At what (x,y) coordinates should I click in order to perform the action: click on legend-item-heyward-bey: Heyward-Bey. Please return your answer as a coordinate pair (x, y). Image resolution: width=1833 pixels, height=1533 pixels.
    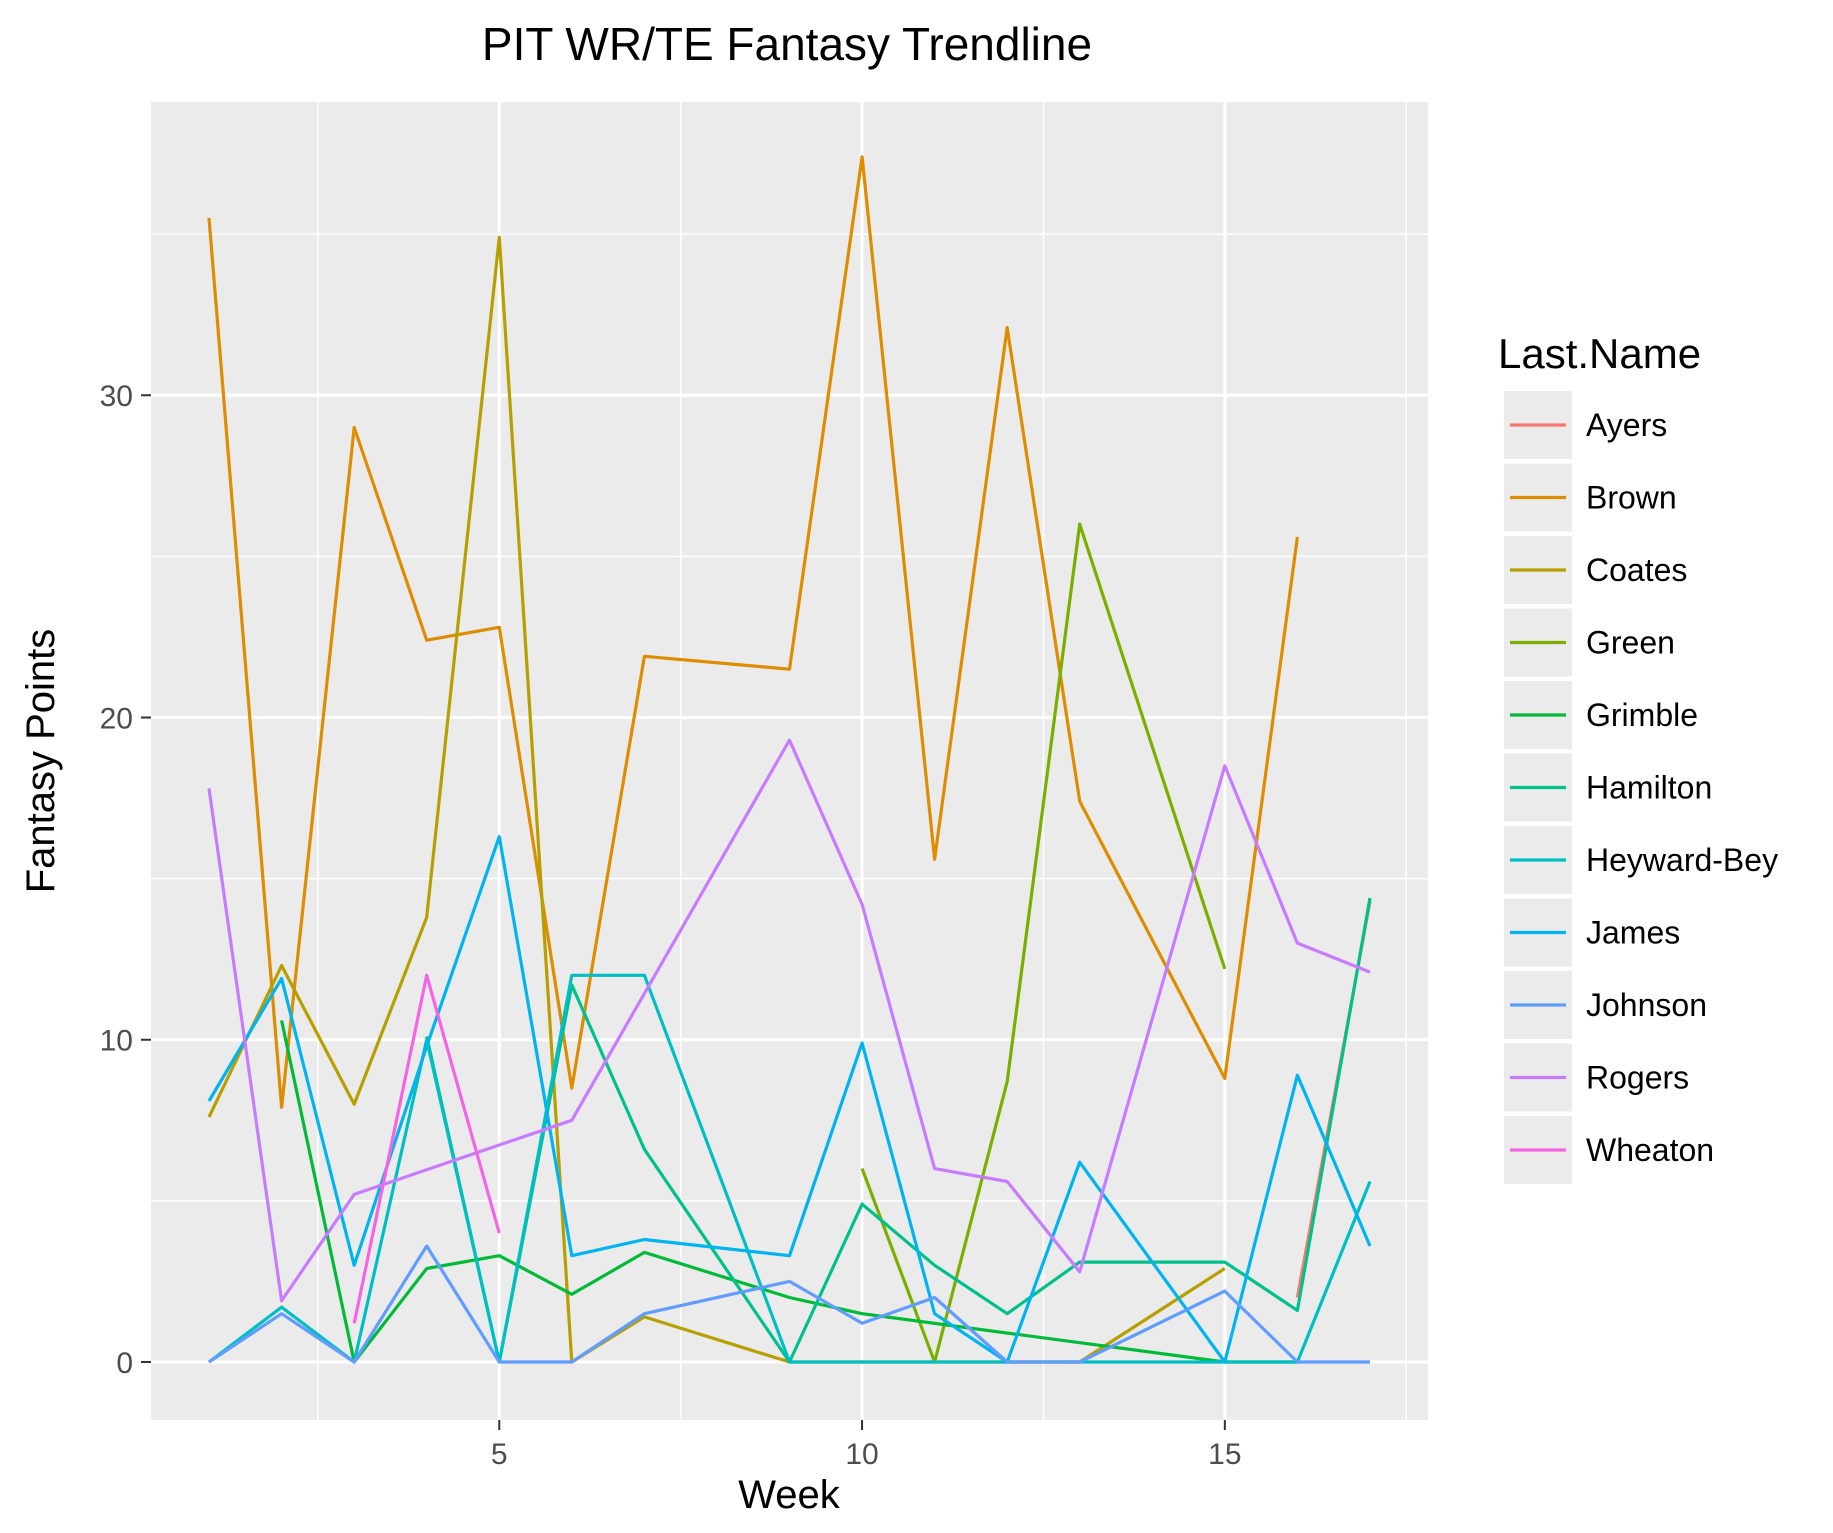
    Looking at the image, I should click on (1641, 860).